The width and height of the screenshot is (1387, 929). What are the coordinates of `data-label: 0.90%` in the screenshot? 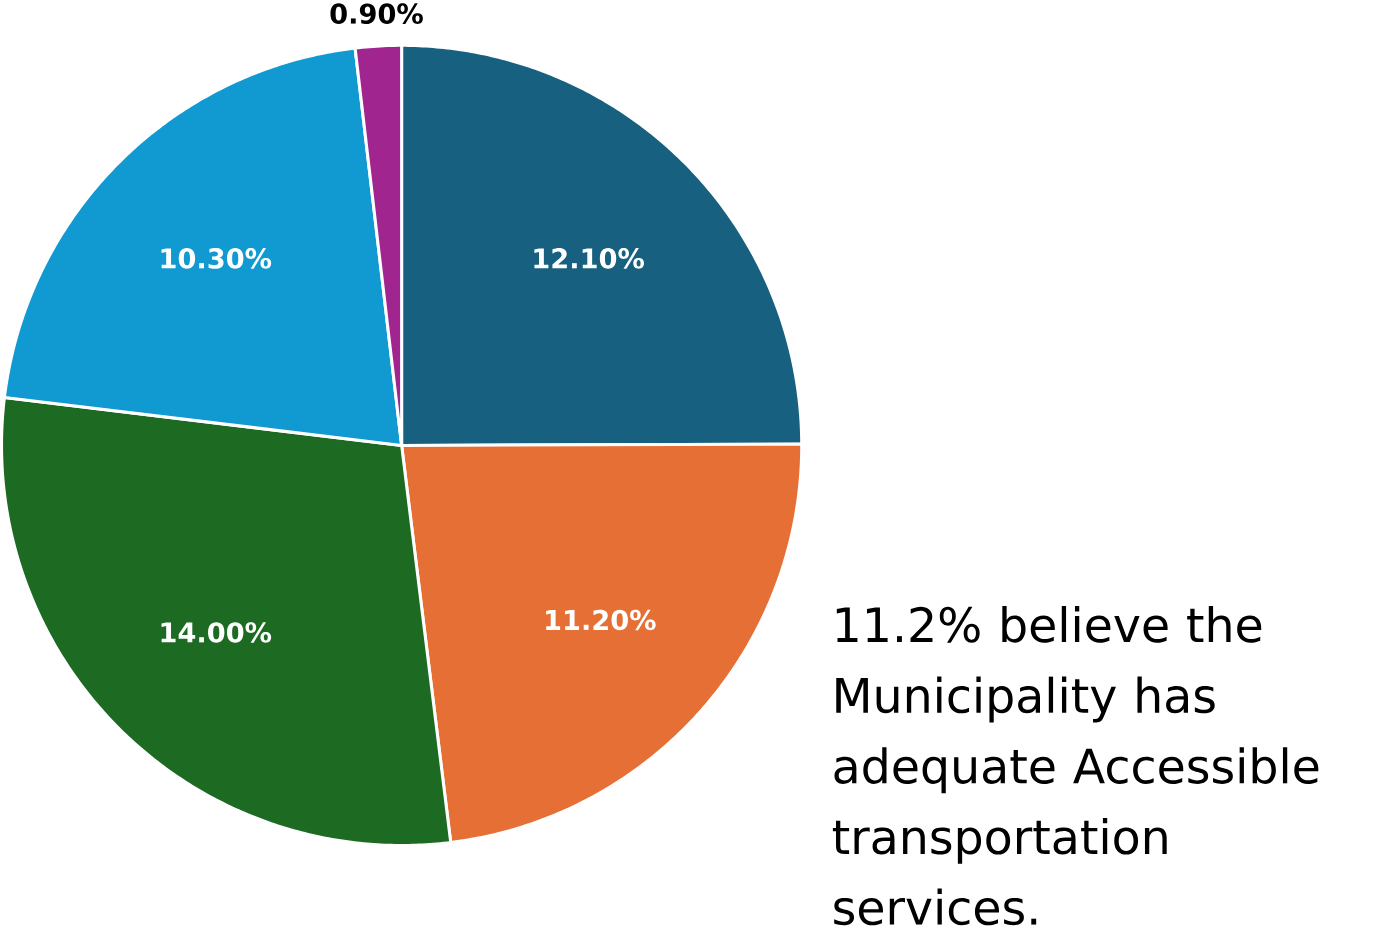 It's located at (376, 14).